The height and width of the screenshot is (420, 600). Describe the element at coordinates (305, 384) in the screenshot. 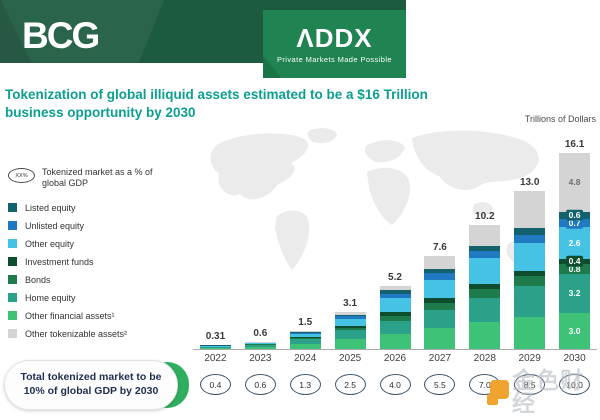

I see `gdp-percent-value-2024: 1.3` at that location.